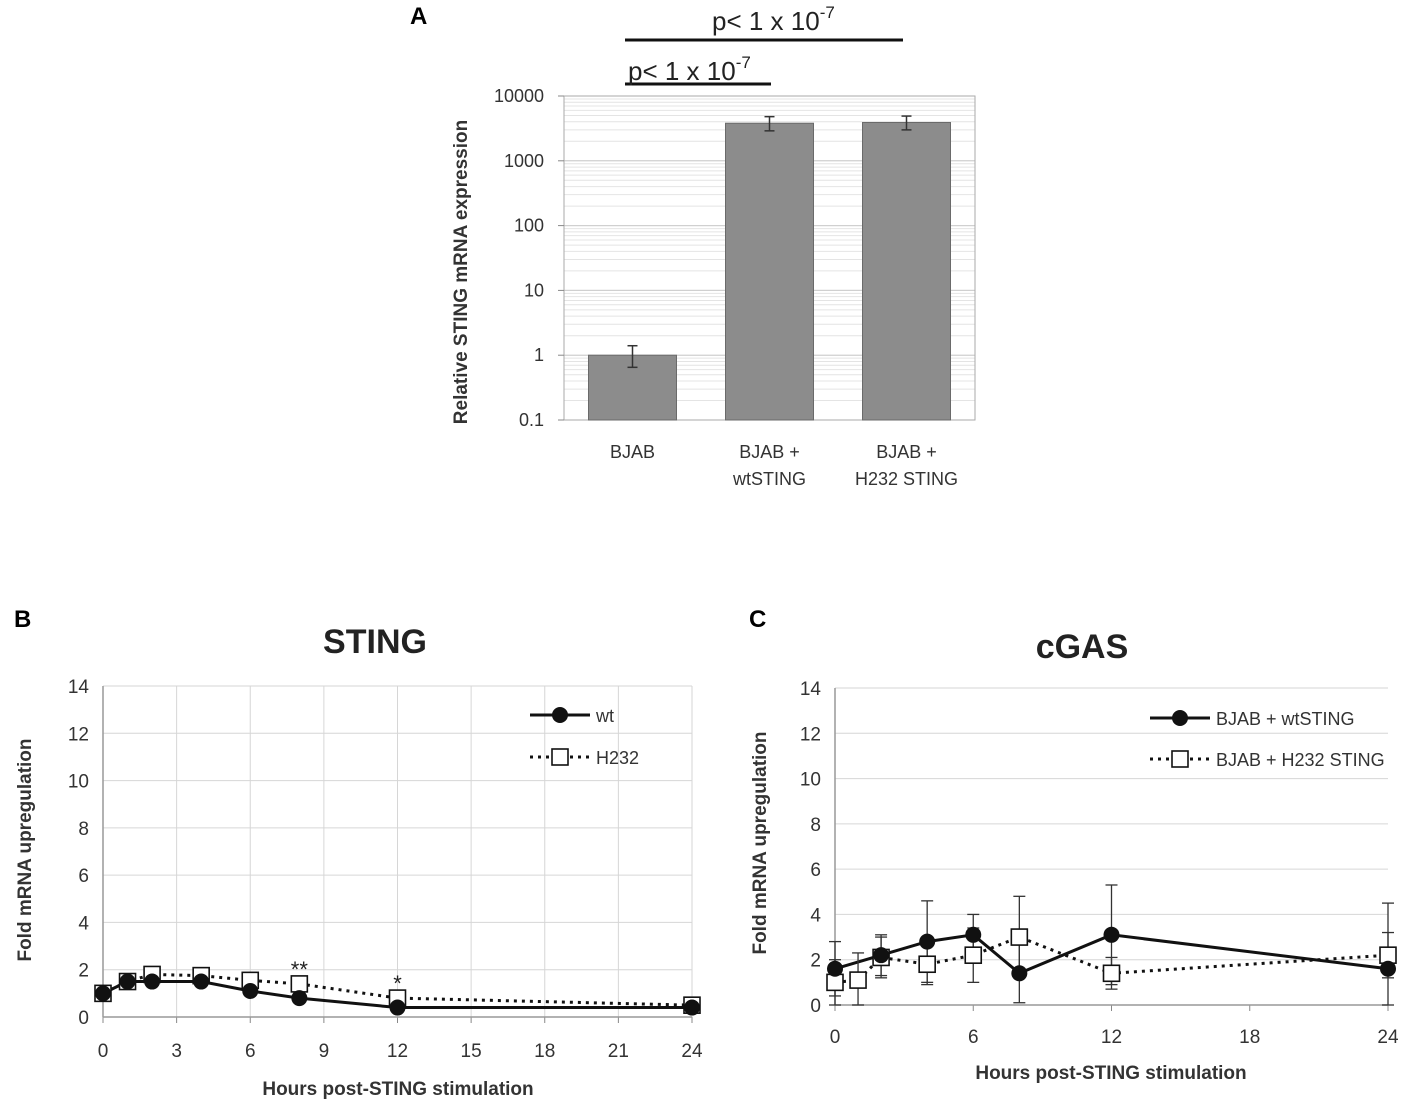 This screenshot has height=1108, width=1412. Describe the element at coordinates (529, 258) in the screenshot. I see `panel-a-y-ticks: 10000 1000 100 10 1 0.1` at that location.